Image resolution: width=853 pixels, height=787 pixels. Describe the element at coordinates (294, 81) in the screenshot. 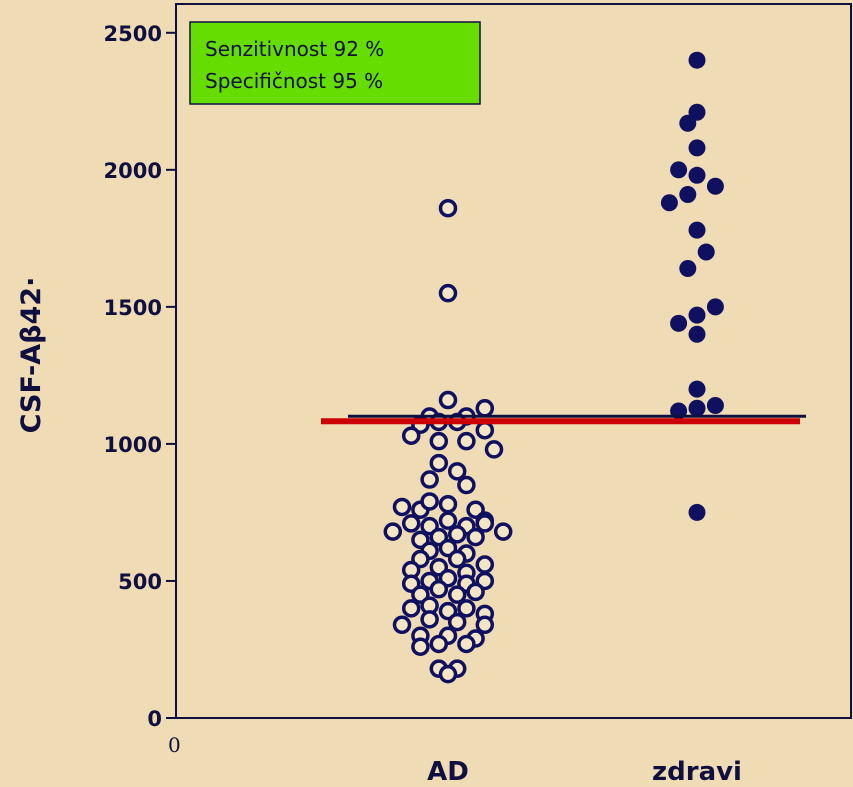

I see `annotation-line: Specifičnost 95 %` at that location.